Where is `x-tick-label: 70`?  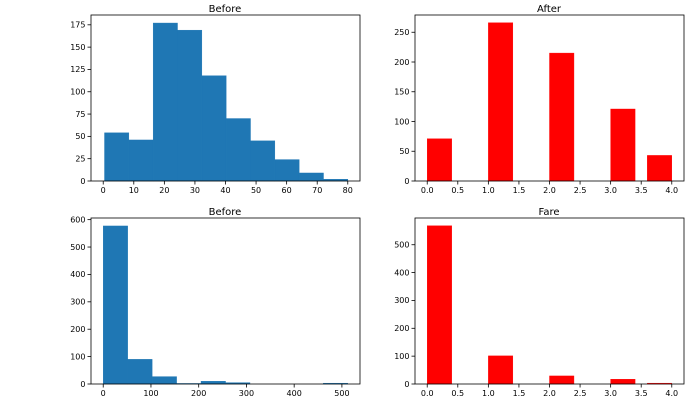
x-tick-label: 70 is located at coordinates (317, 190).